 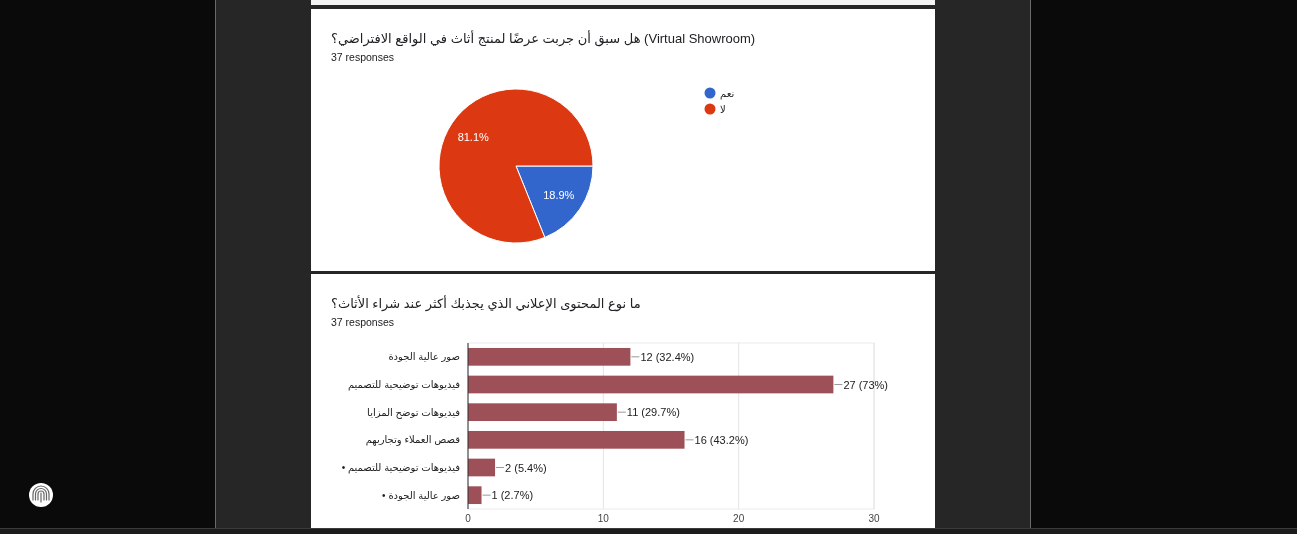 What do you see at coordinates (526, 467) in the screenshot?
I see `value-label: 2 (5.4%)` at bounding box center [526, 467].